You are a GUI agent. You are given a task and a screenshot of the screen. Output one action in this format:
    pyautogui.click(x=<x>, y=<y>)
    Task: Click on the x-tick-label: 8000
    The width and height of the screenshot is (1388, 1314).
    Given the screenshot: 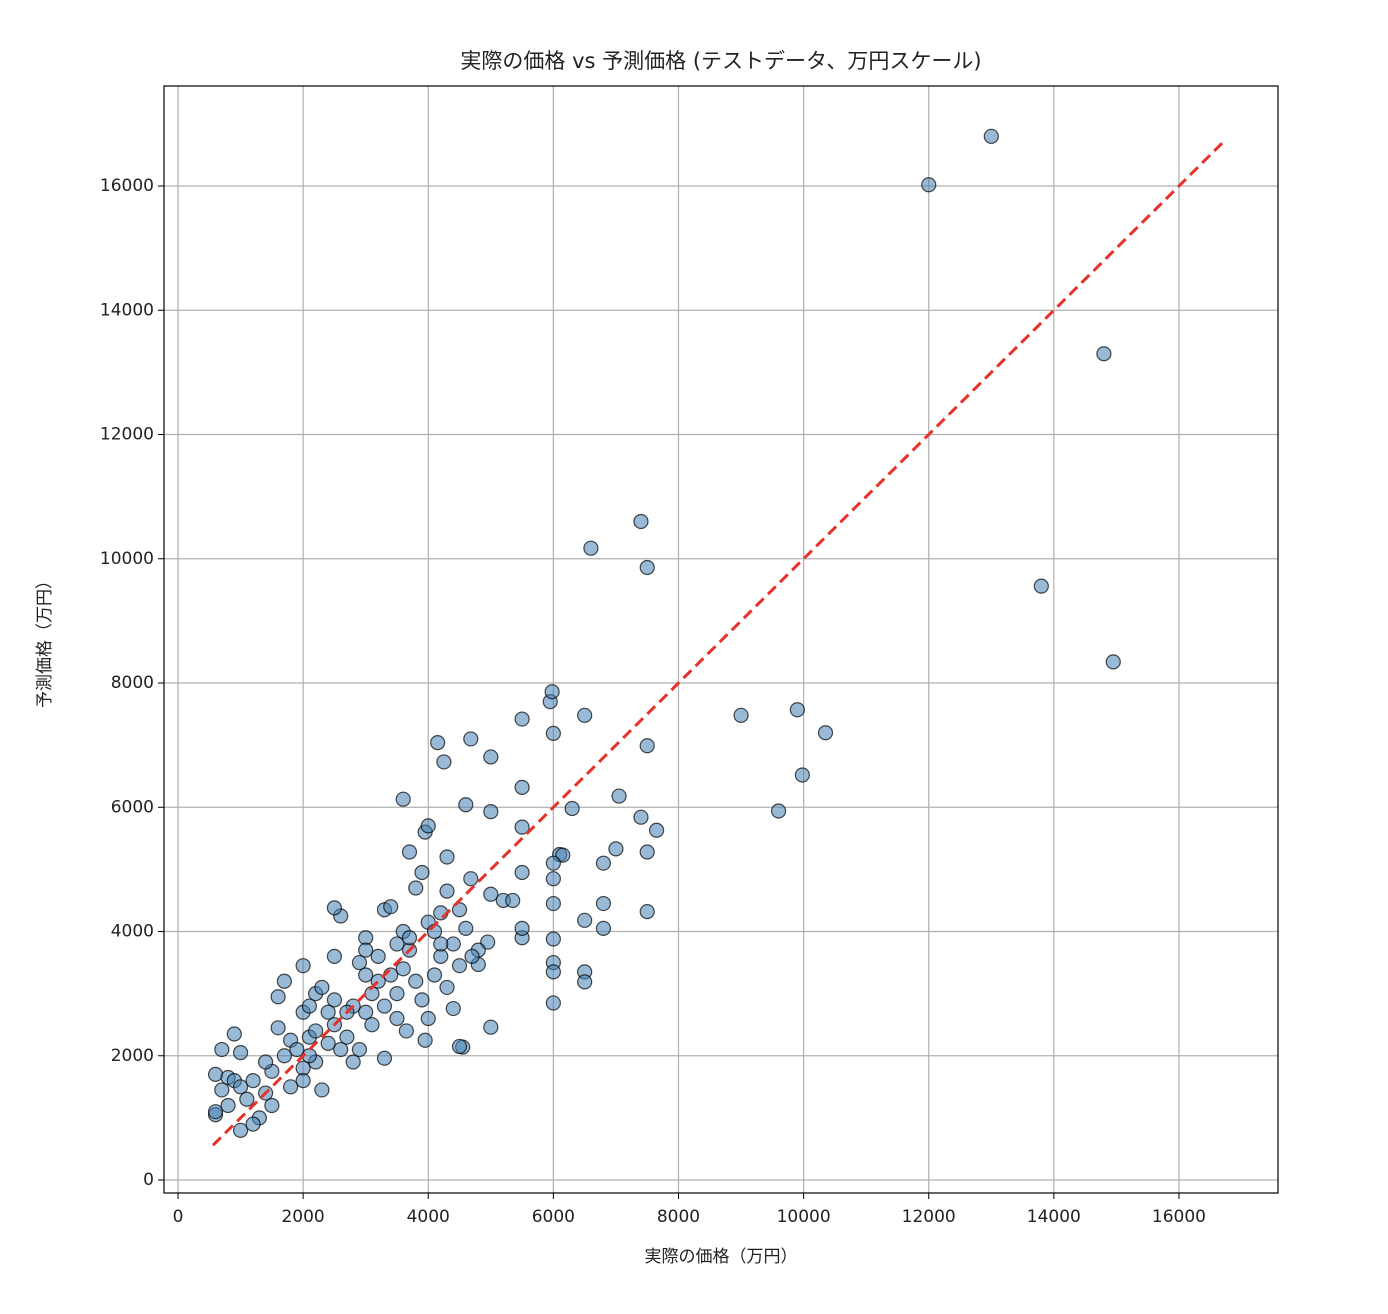 What is the action you would take?
    pyautogui.click(x=678, y=1217)
    